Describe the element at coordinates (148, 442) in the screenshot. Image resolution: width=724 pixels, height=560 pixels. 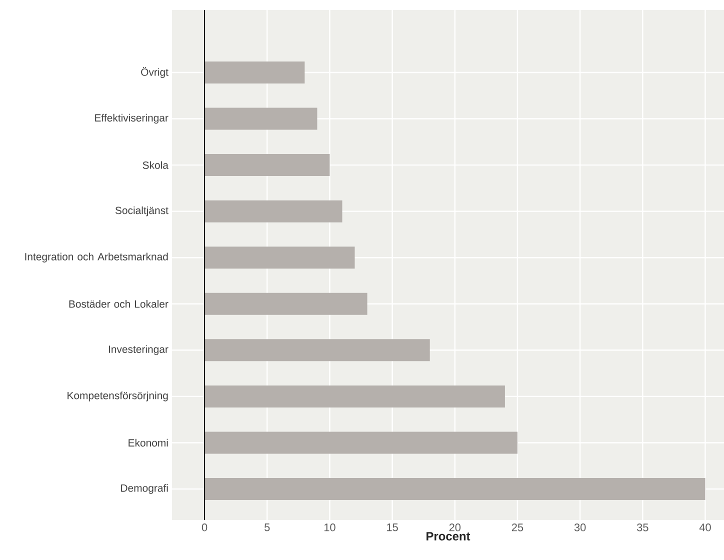
I see `y-tick-label: Ekonomi` at that location.